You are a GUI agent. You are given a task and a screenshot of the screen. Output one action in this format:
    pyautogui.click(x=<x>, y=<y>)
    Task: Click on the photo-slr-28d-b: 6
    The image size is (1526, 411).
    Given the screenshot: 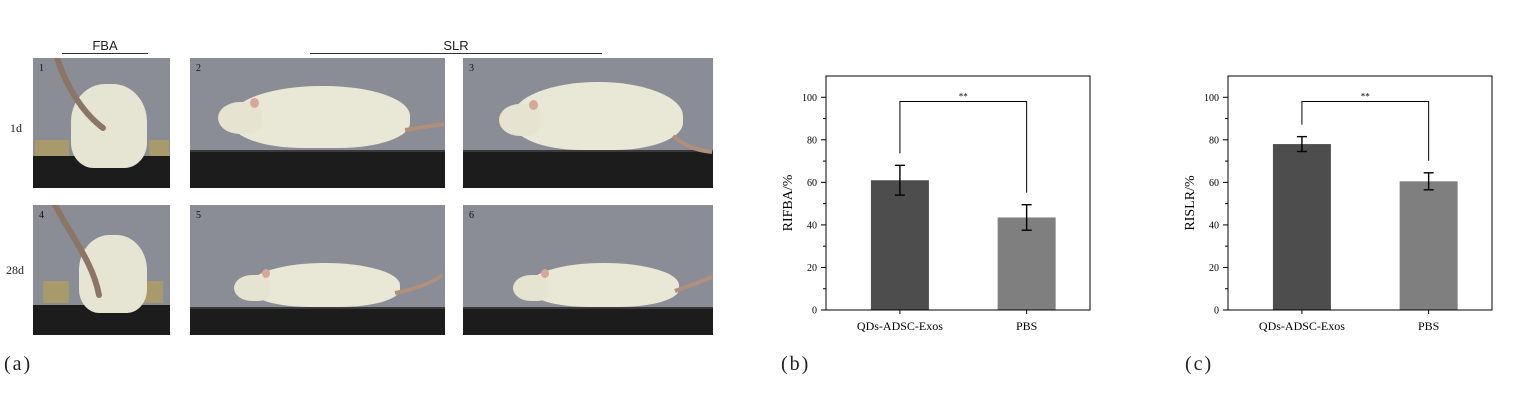 What is the action you would take?
    pyautogui.click(x=588, y=270)
    